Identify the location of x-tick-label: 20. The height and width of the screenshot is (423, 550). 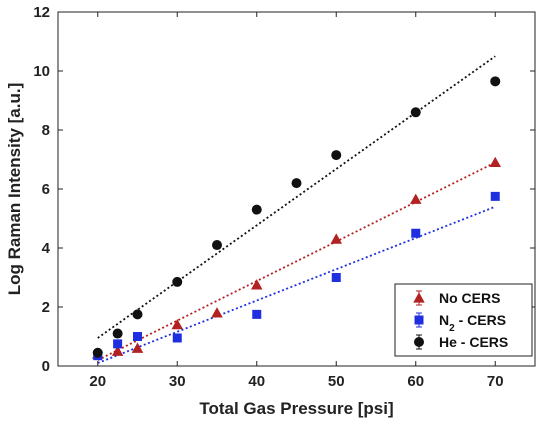
(97, 381).